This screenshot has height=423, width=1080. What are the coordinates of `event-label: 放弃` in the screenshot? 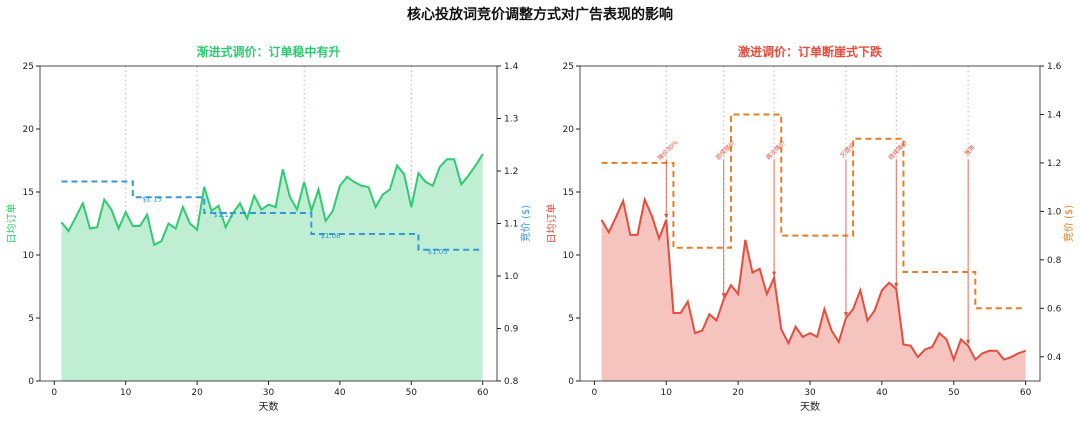 It's located at (970, 150).